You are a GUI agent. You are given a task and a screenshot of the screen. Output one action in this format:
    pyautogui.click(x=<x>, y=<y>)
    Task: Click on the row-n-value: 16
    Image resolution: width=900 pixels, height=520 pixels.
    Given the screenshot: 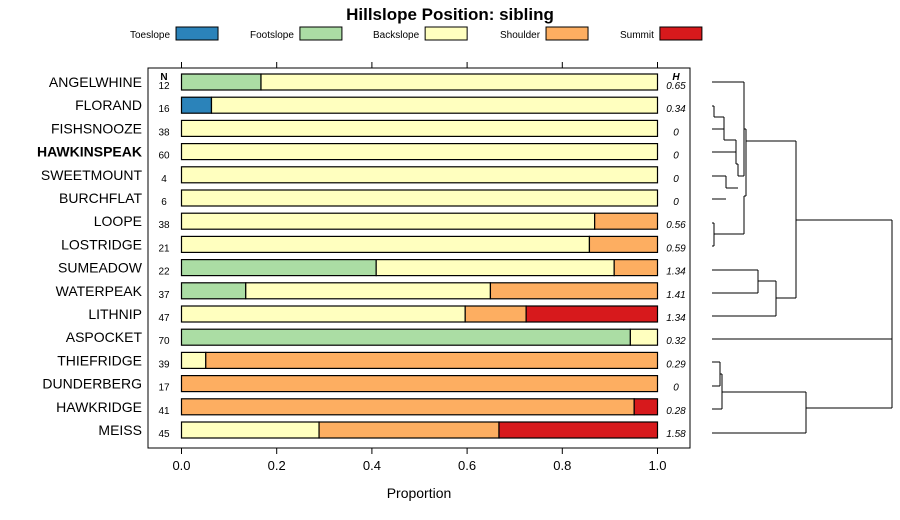 What is the action you would take?
    pyautogui.click(x=164, y=109)
    